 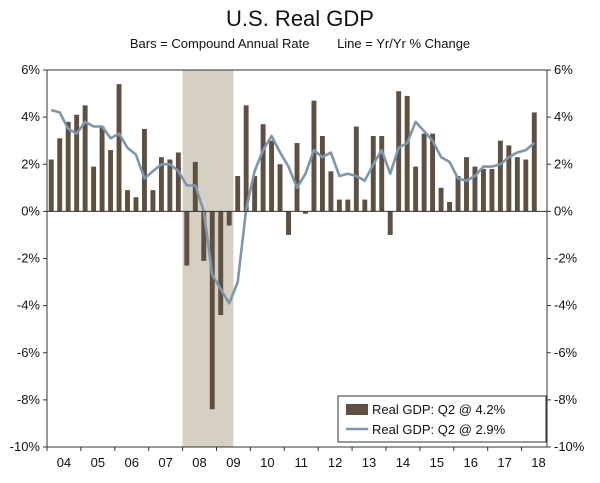 What do you see at coordinates (30, 163) in the screenshot?
I see `y-tick-label-left: 2%` at bounding box center [30, 163].